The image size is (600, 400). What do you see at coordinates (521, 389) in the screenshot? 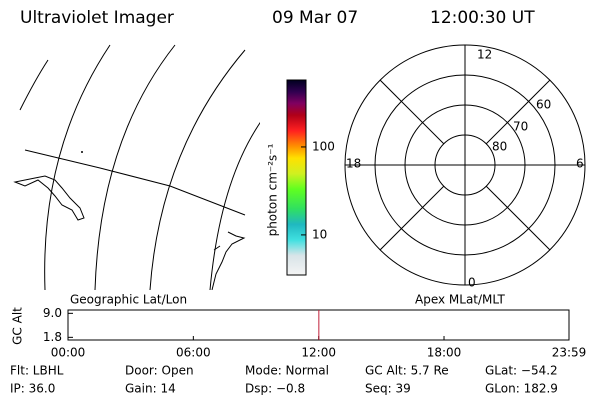
I see `status-field: GLon: 182.9` at bounding box center [521, 389].